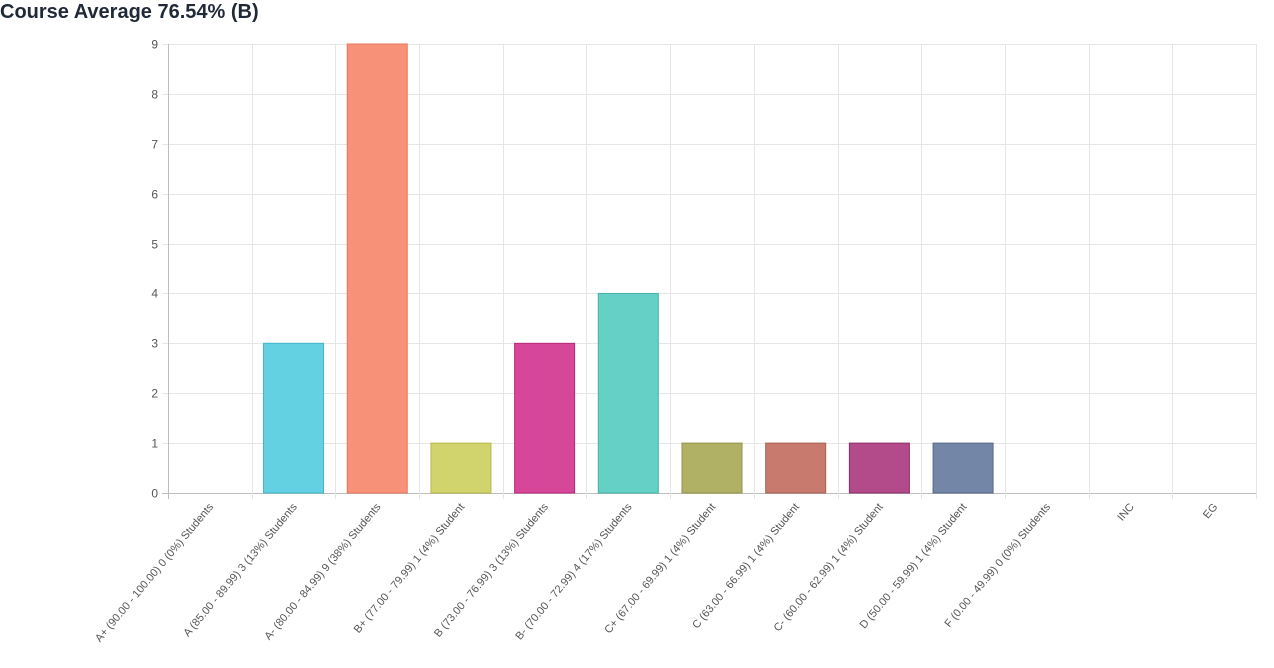 This screenshot has width=1274, height=668. Describe the element at coordinates (154, 444) in the screenshot. I see `y-tick-label: 1` at that location.